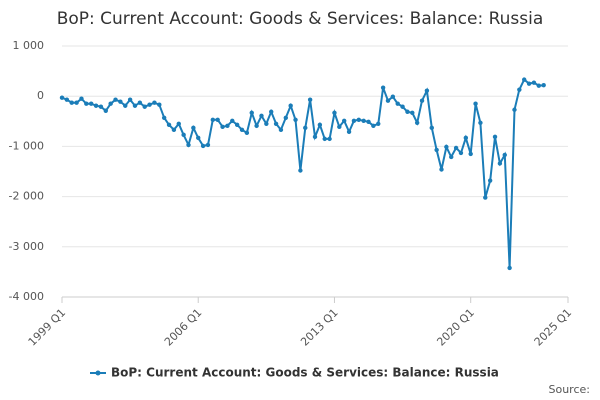  I want to click on x-tick-label: 2006 Q1, so click(183, 327).